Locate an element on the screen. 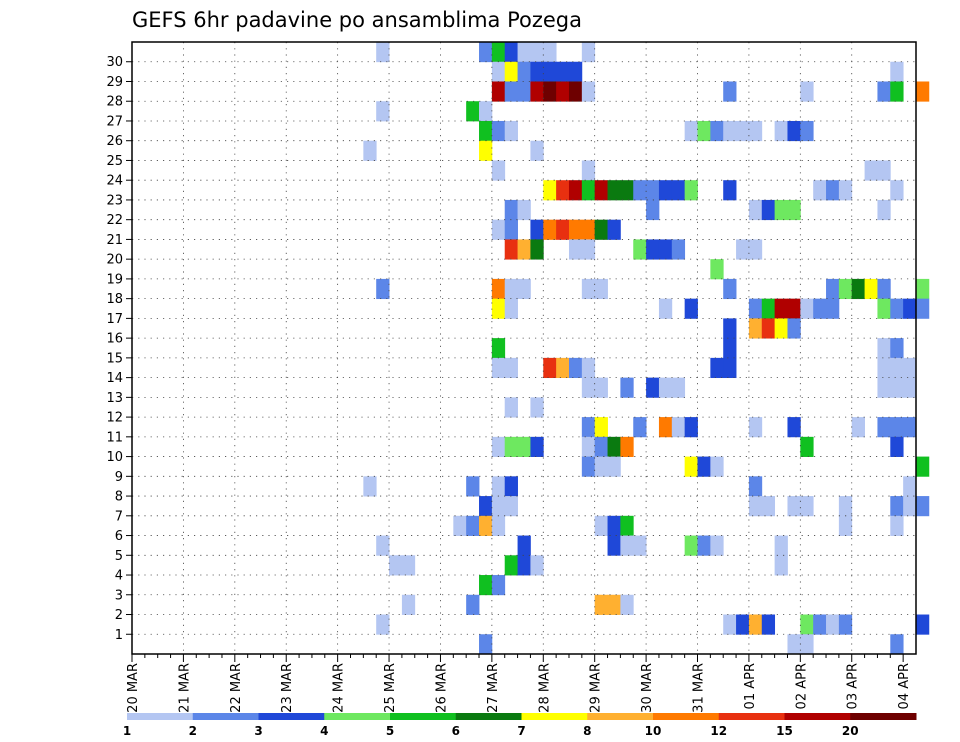 Image resolution: width=960 pixels, height=742 pixels. legend-label: 6 is located at coordinates (456, 731).